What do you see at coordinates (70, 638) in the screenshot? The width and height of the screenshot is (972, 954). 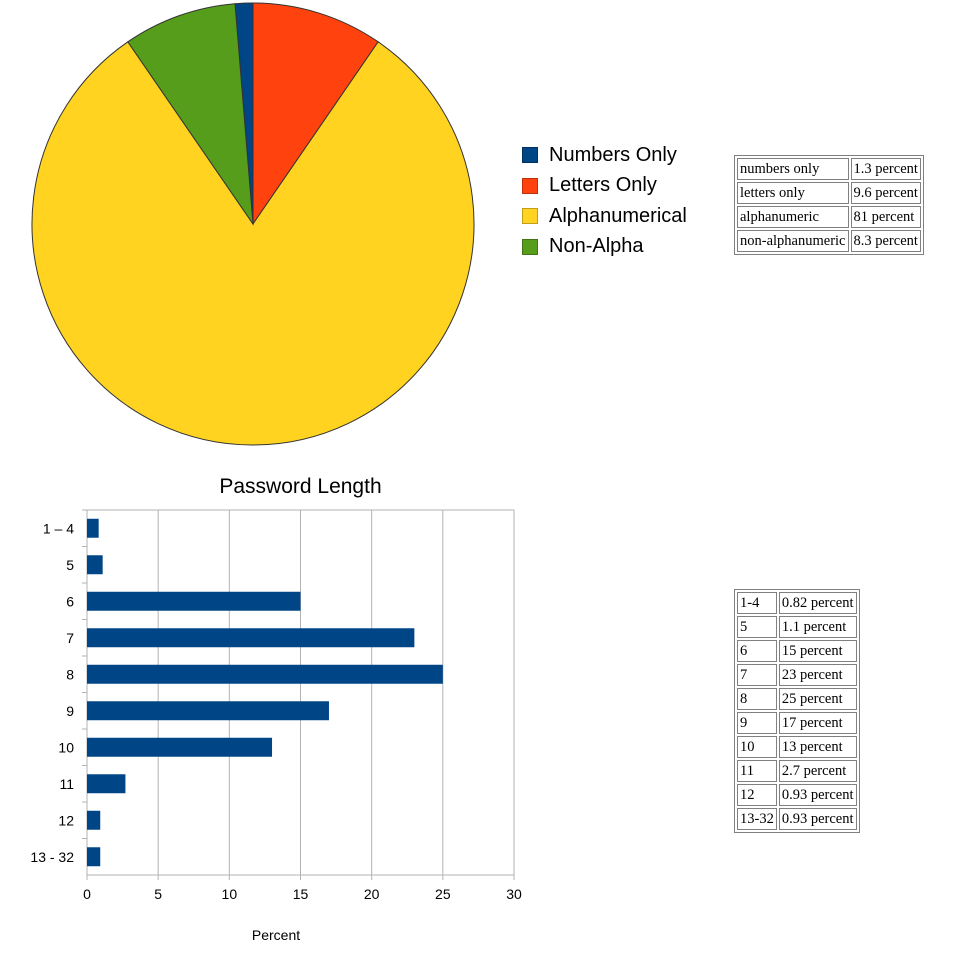 I see `y-tick-label: 7` at bounding box center [70, 638].